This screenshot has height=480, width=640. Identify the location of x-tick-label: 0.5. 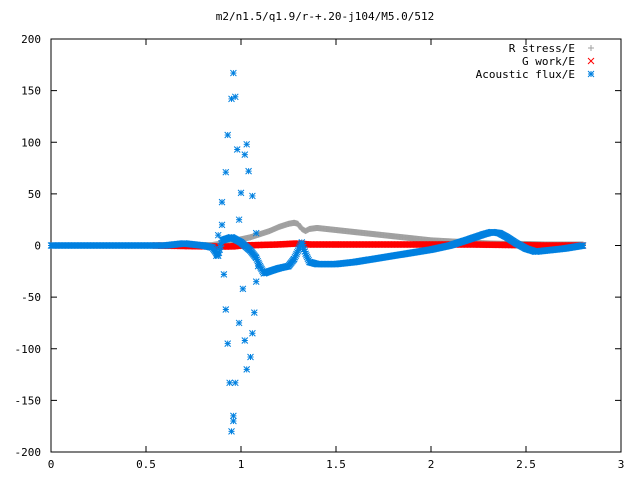
(146, 464).